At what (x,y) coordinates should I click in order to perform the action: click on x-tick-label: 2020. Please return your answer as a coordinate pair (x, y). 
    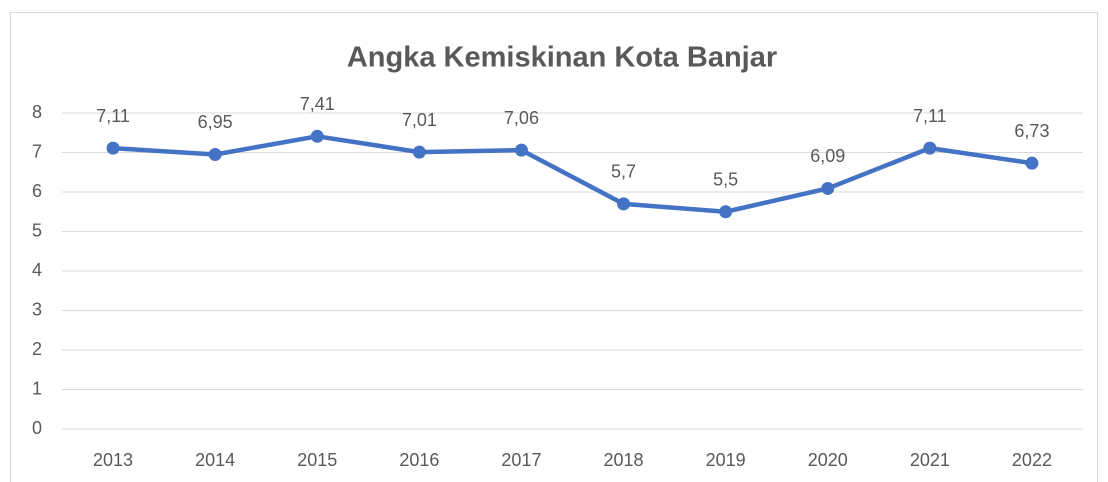
    Looking at the image, I should click on (828, 460).